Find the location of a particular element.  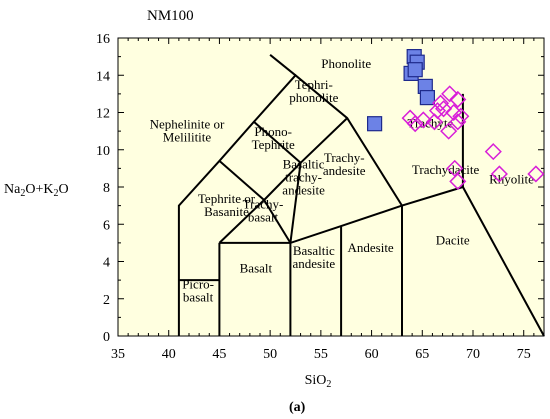

field-label: Dacite is located at coordinates (453, 240).